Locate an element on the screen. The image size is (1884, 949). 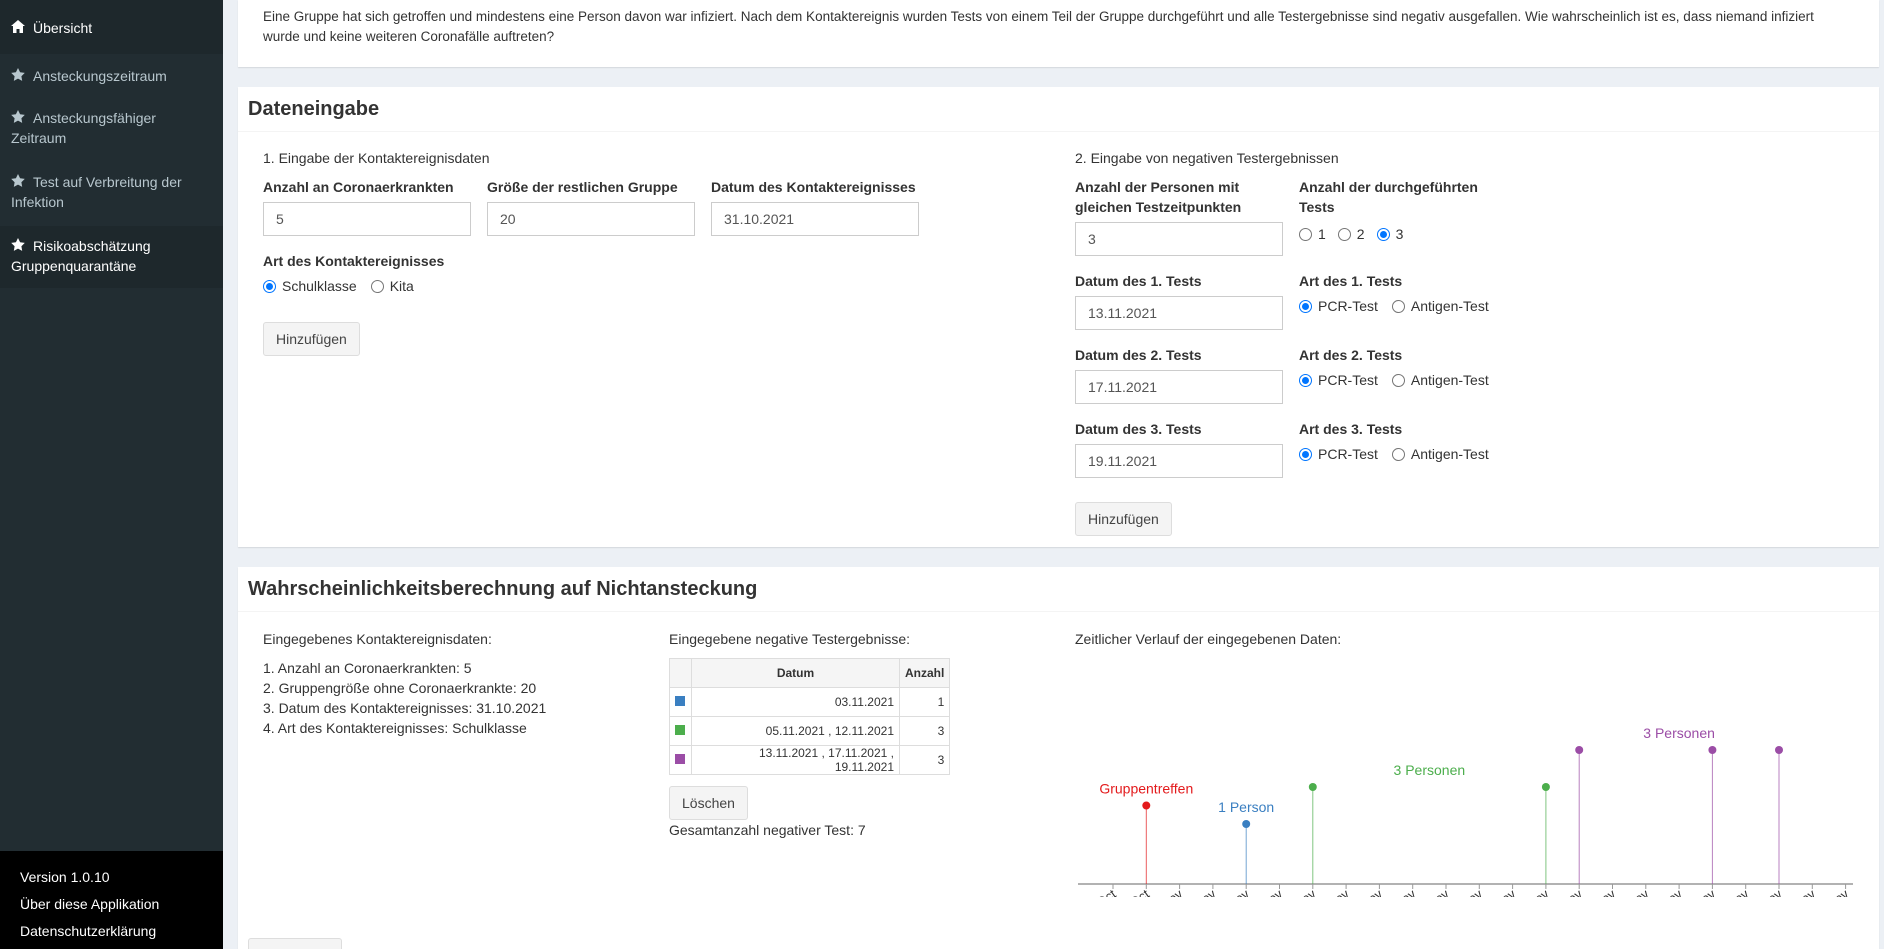
table-cell: 3 is located at coordinates (924, 760).